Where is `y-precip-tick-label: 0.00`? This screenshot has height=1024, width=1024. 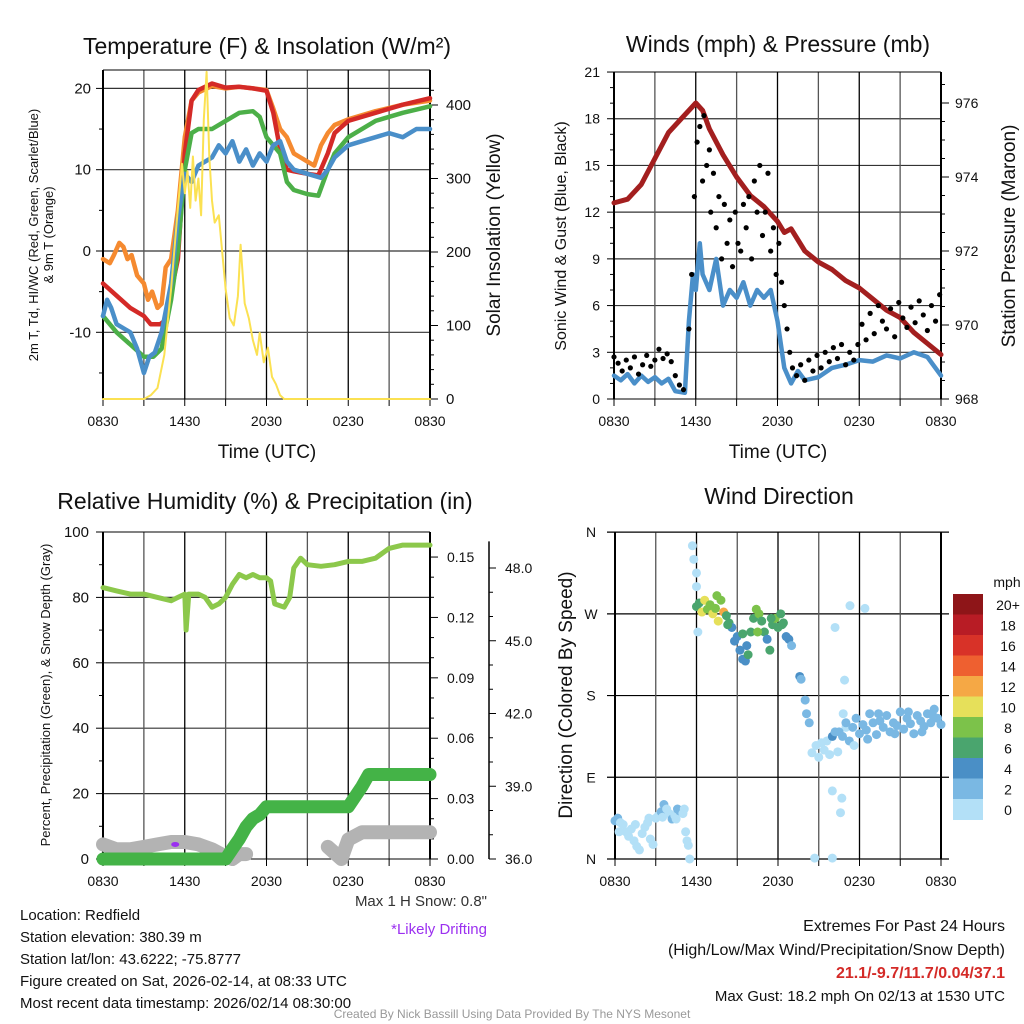 y-precip-tick-label: 0.00 is located at coordinates (460, 859).